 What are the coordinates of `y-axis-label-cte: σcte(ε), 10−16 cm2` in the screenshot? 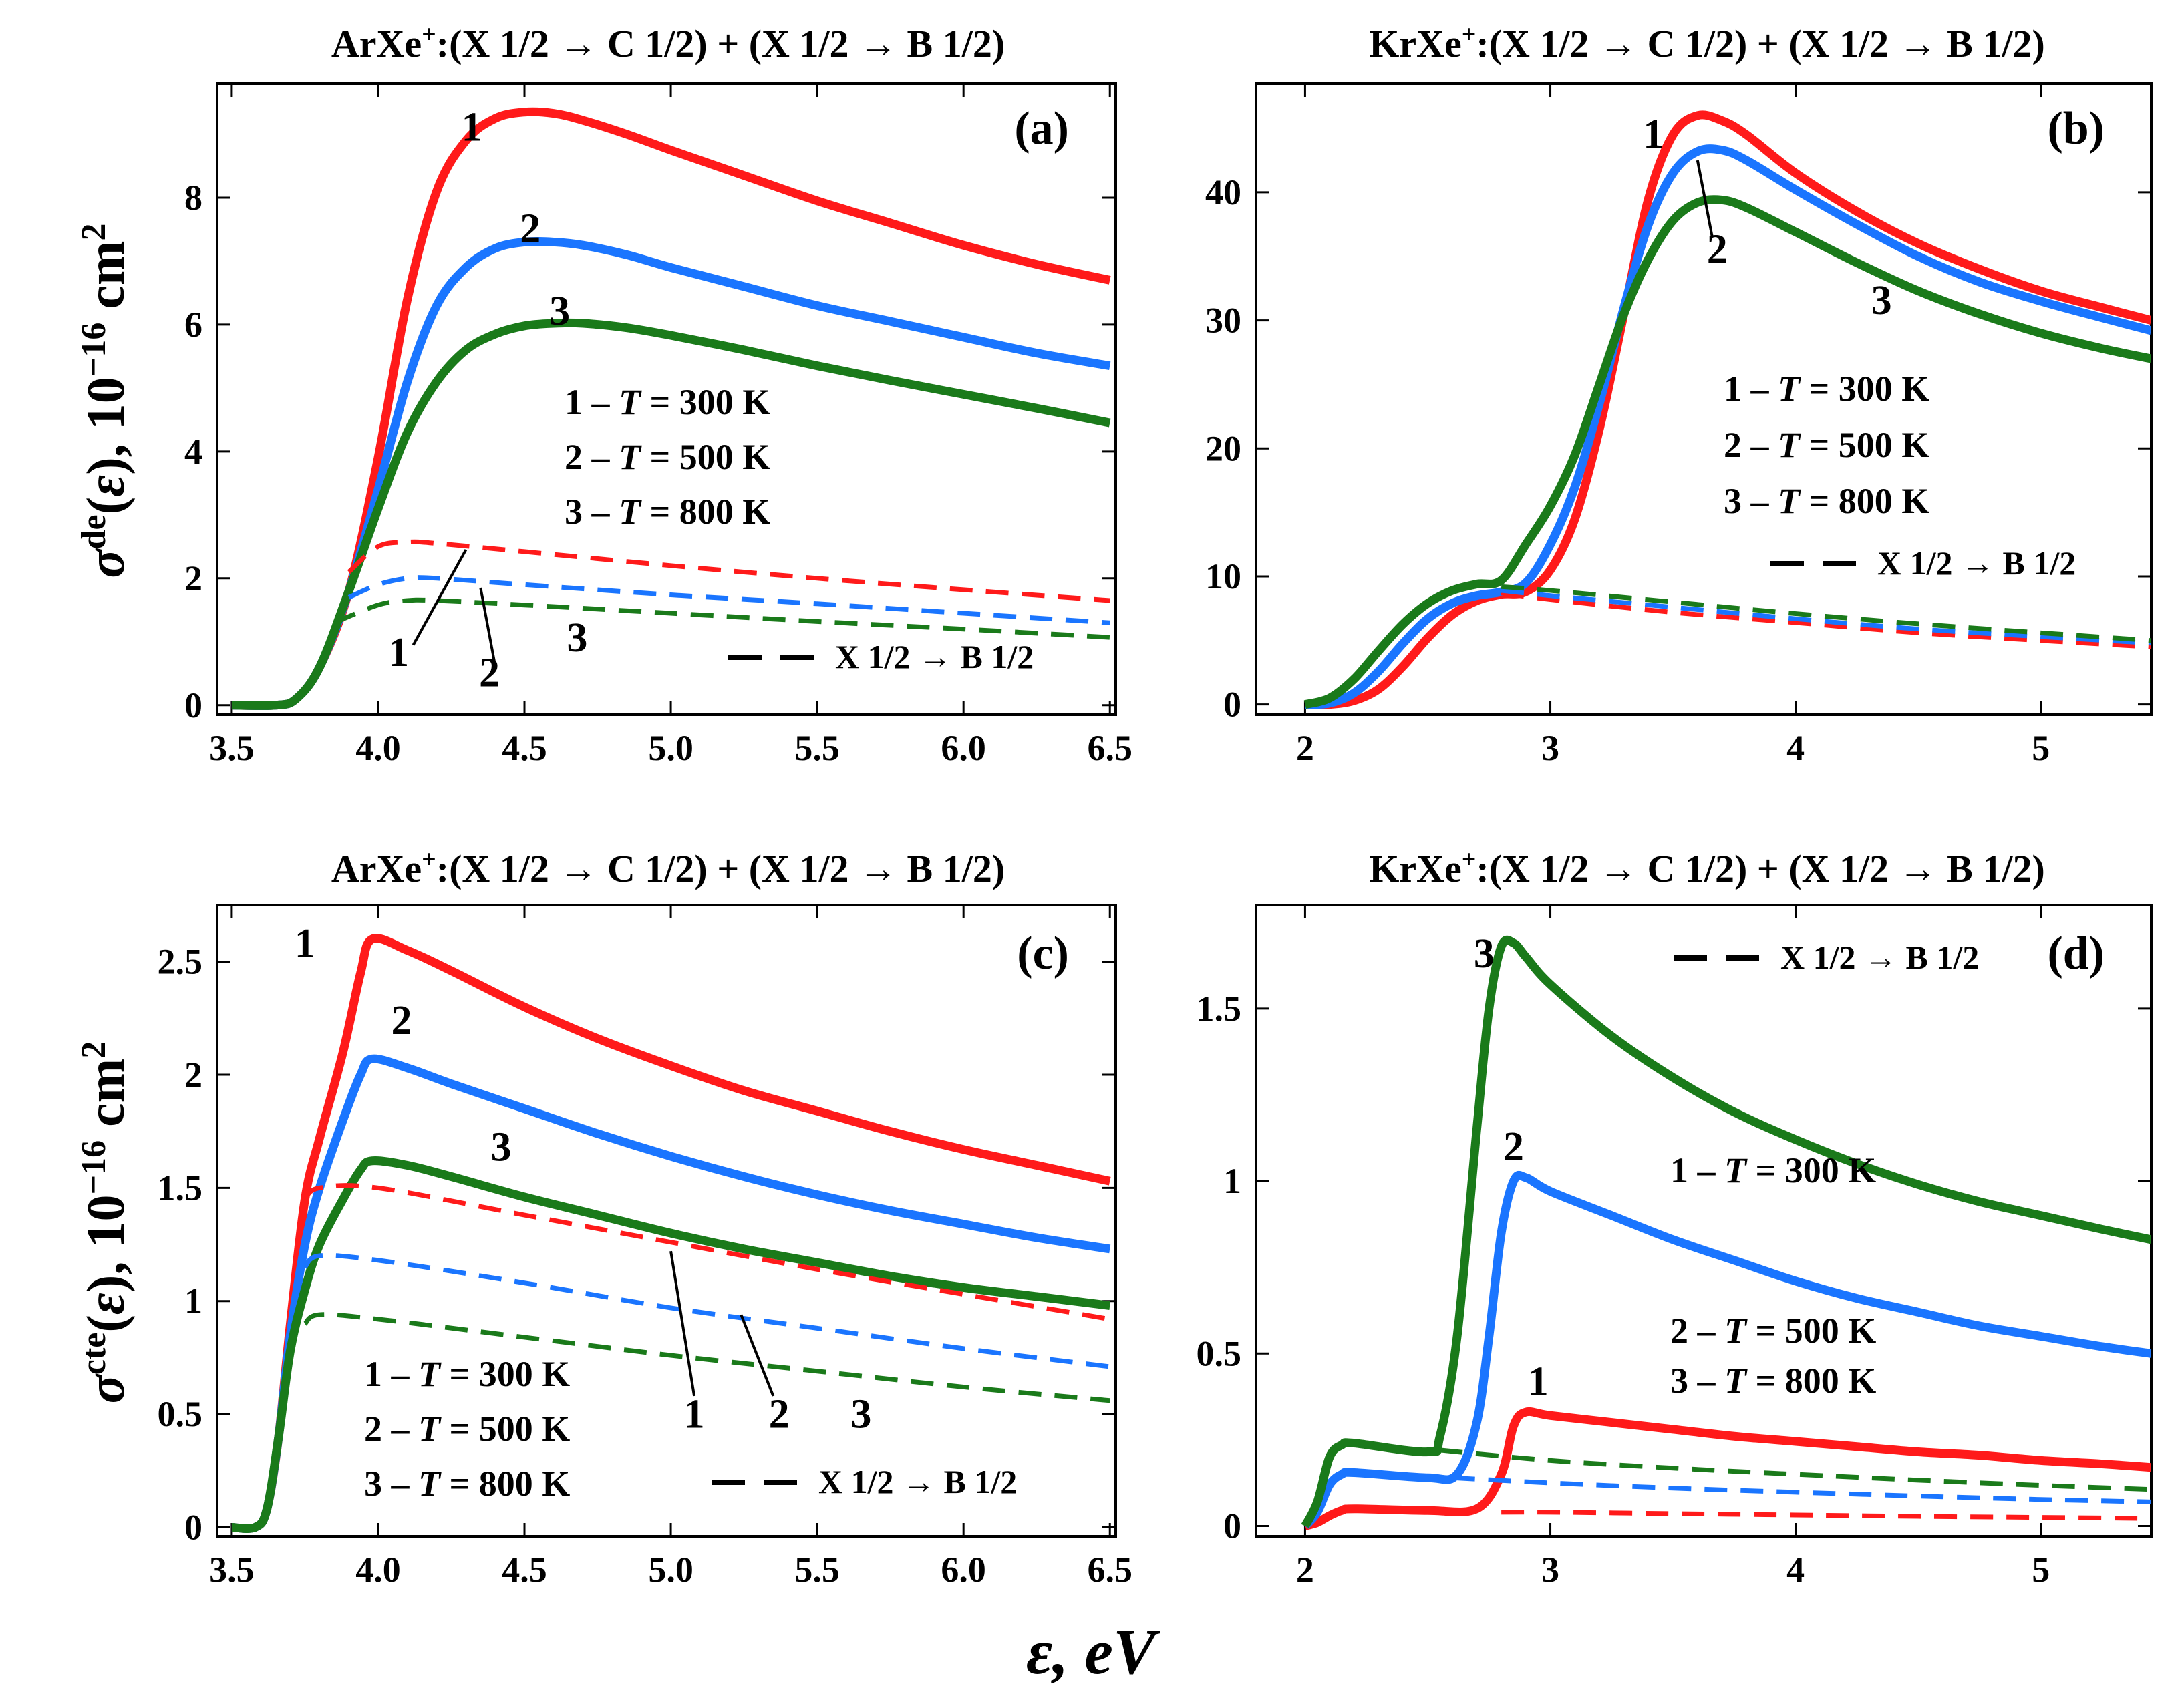 It's located at (106, 1222).